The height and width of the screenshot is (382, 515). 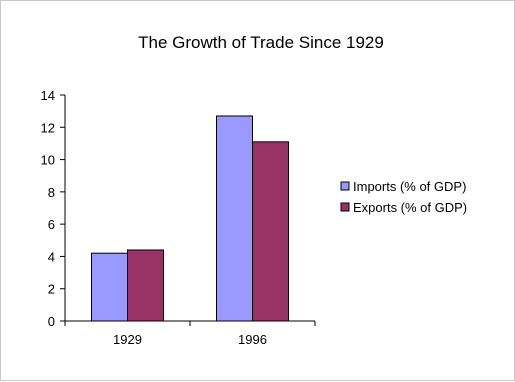 I want to click on y-tick-label: 4, so click(x=51, y=256).